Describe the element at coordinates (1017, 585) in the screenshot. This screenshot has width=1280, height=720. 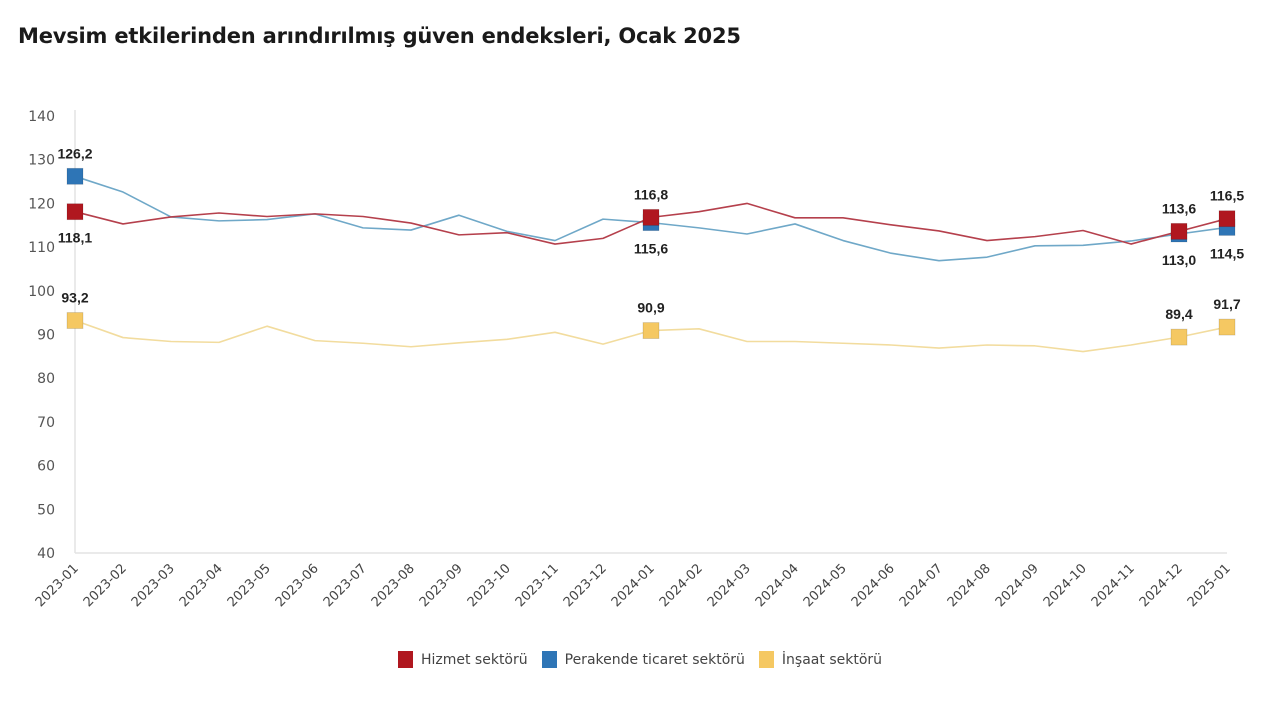
I see `x-tick-label: 2024-09` at that location.